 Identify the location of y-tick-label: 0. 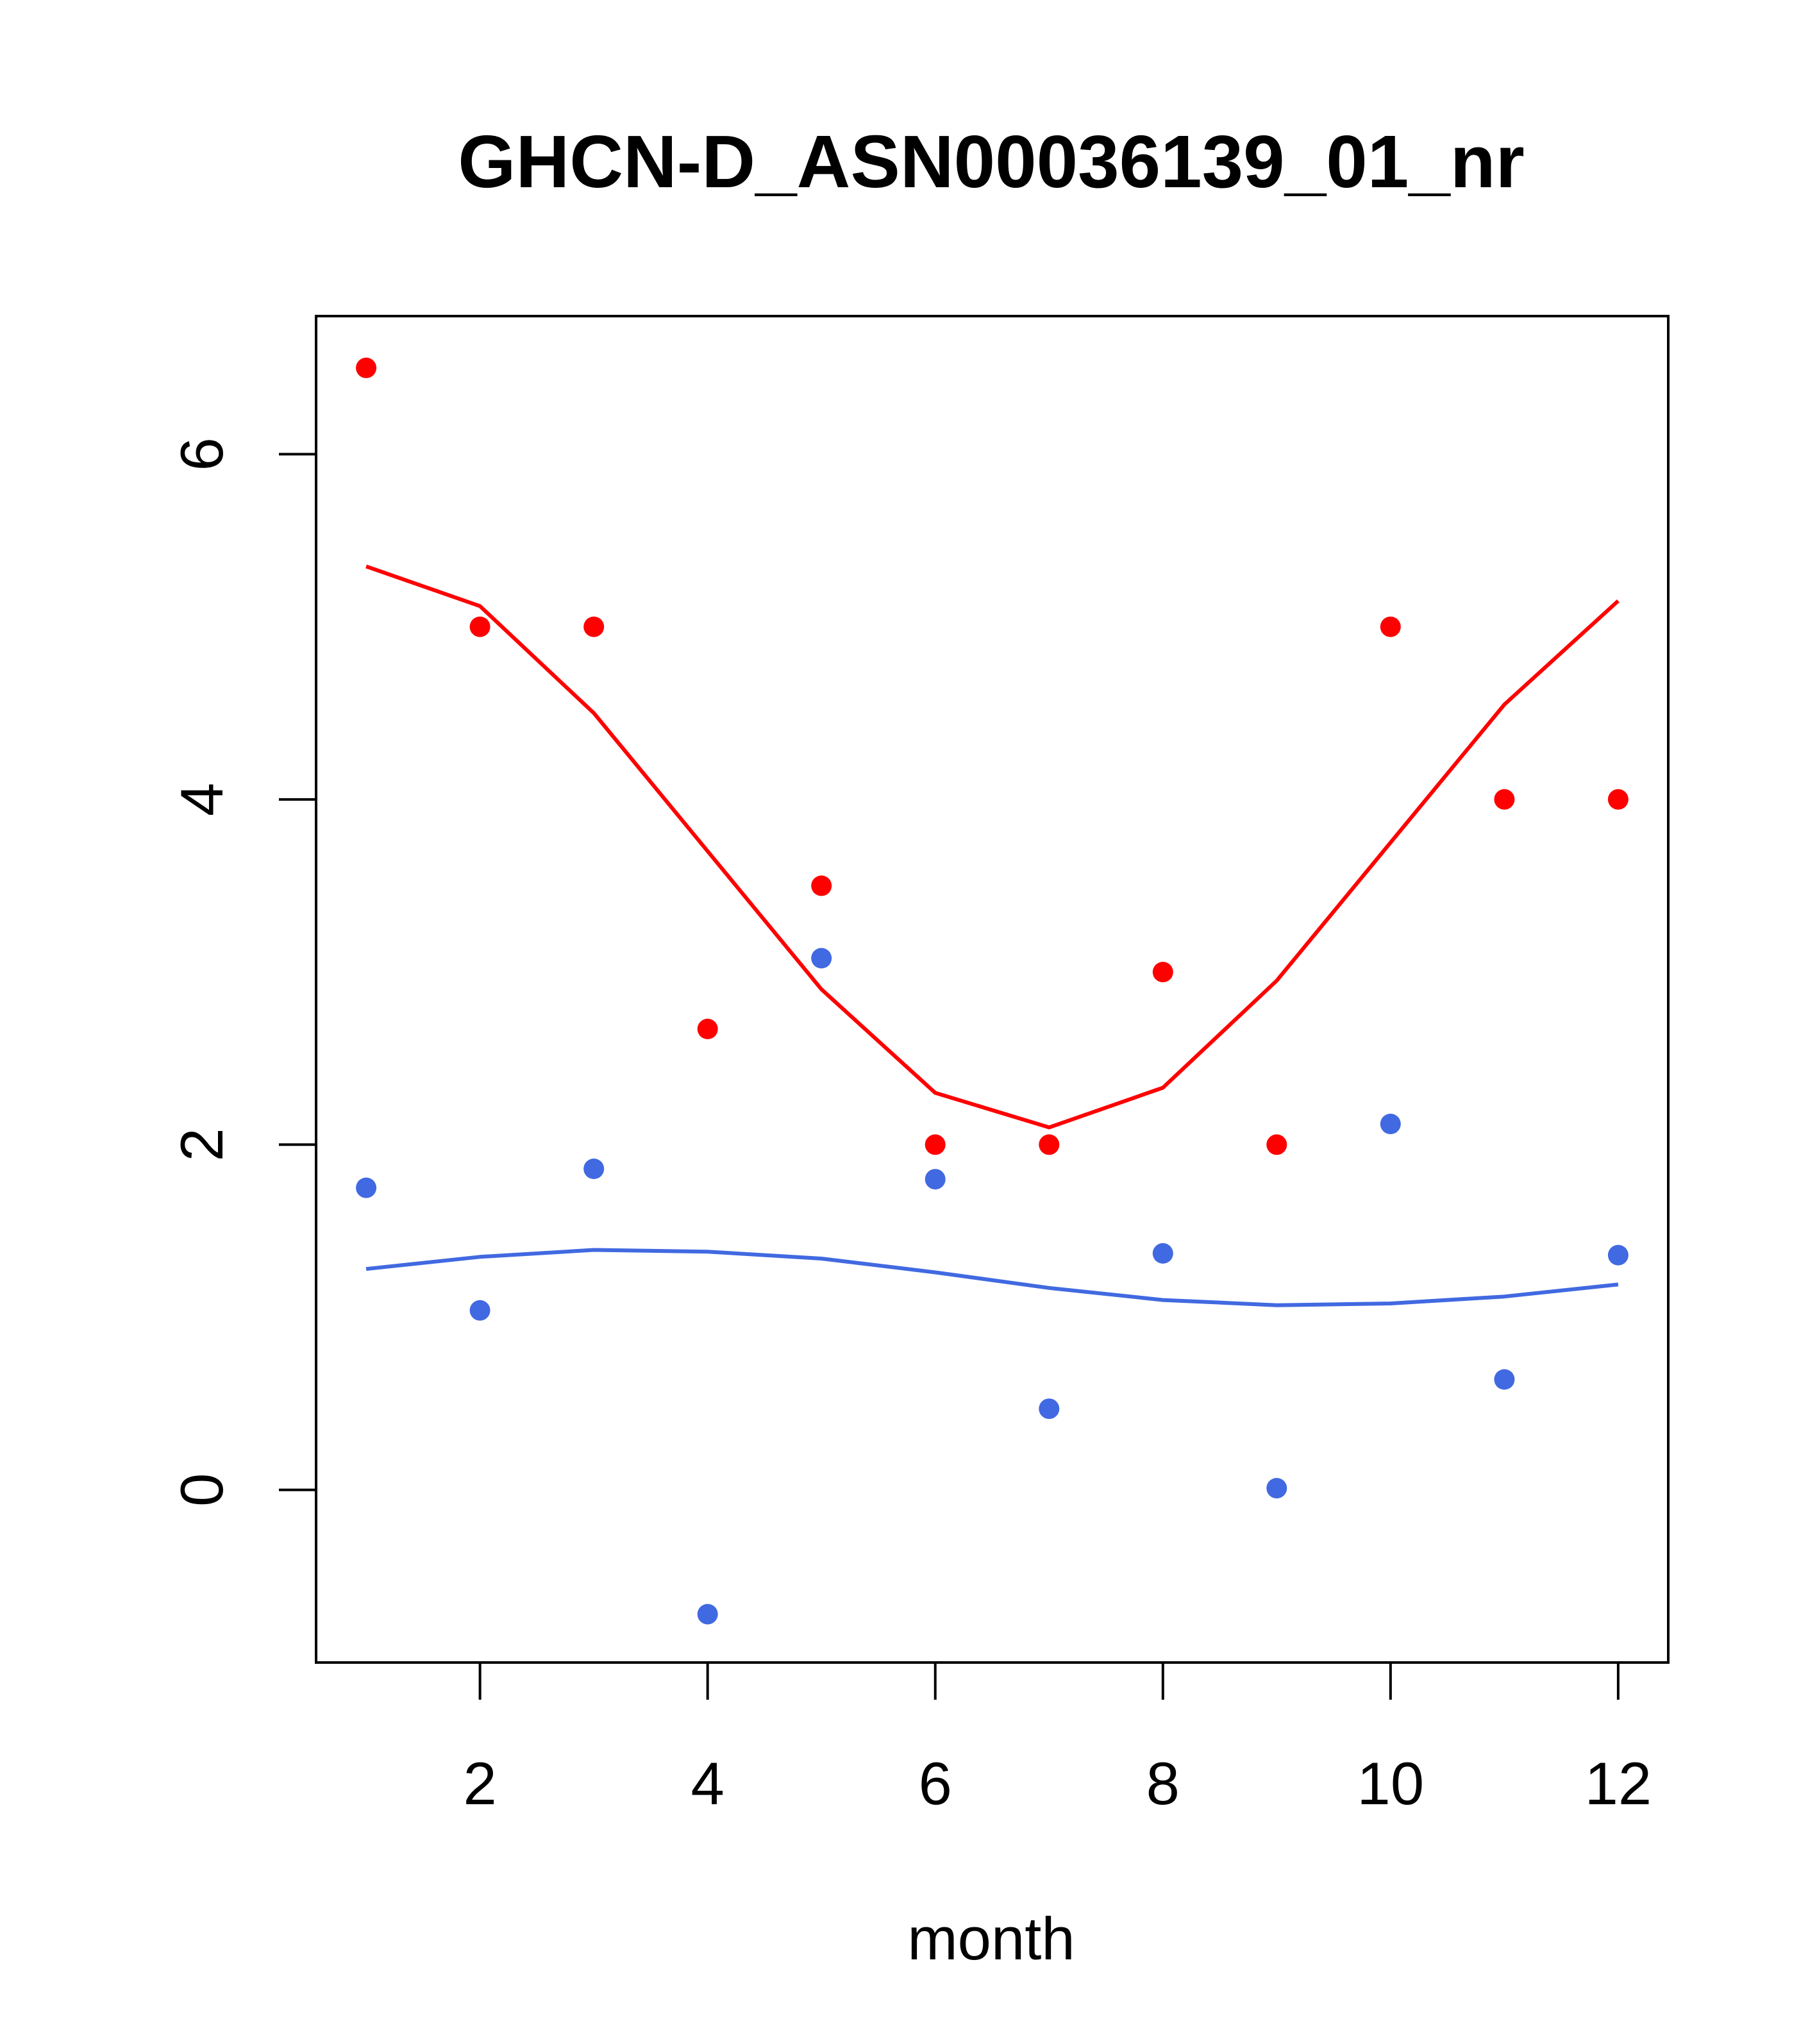
(201, 1490).